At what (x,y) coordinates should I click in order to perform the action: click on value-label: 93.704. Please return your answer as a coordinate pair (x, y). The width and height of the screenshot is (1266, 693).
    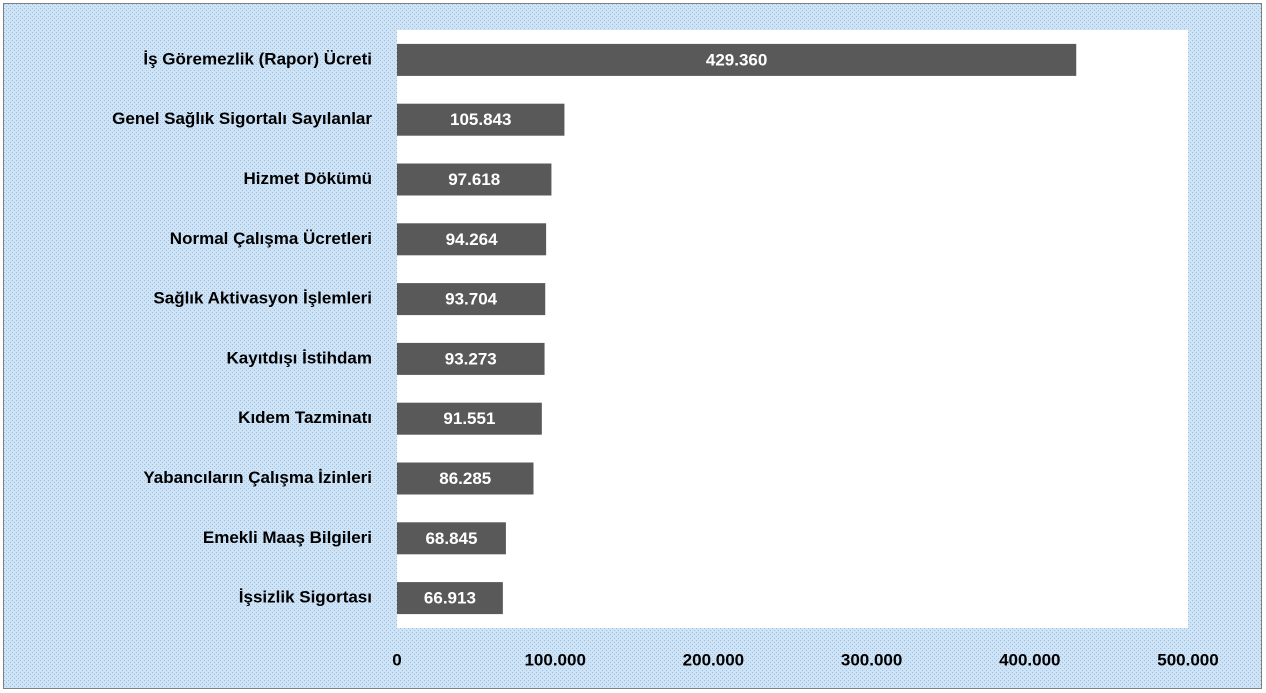
    Looking at the image, I should click on (471, 299).